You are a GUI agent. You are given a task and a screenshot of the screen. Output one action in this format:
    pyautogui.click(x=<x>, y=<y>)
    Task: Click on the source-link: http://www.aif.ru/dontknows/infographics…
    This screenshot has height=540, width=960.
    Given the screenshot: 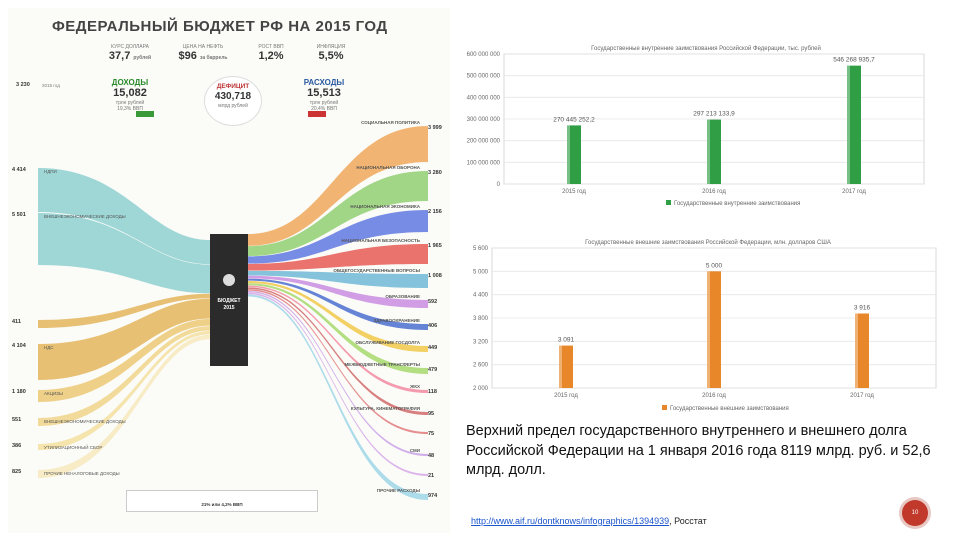 What is the action you would take?
    pyautogui.click(x=570, y=521)
    